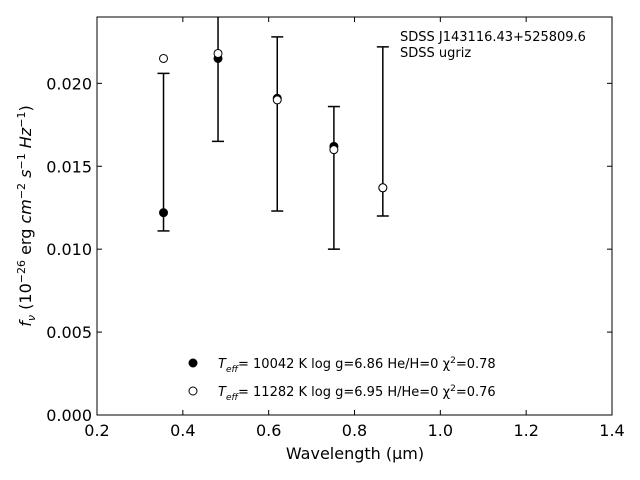 The width and height of the screenshot is (640, 480). Describe the element at coordinates (69, 249) in the screenshot. I see `y-tick-label: 0.010` at that location.